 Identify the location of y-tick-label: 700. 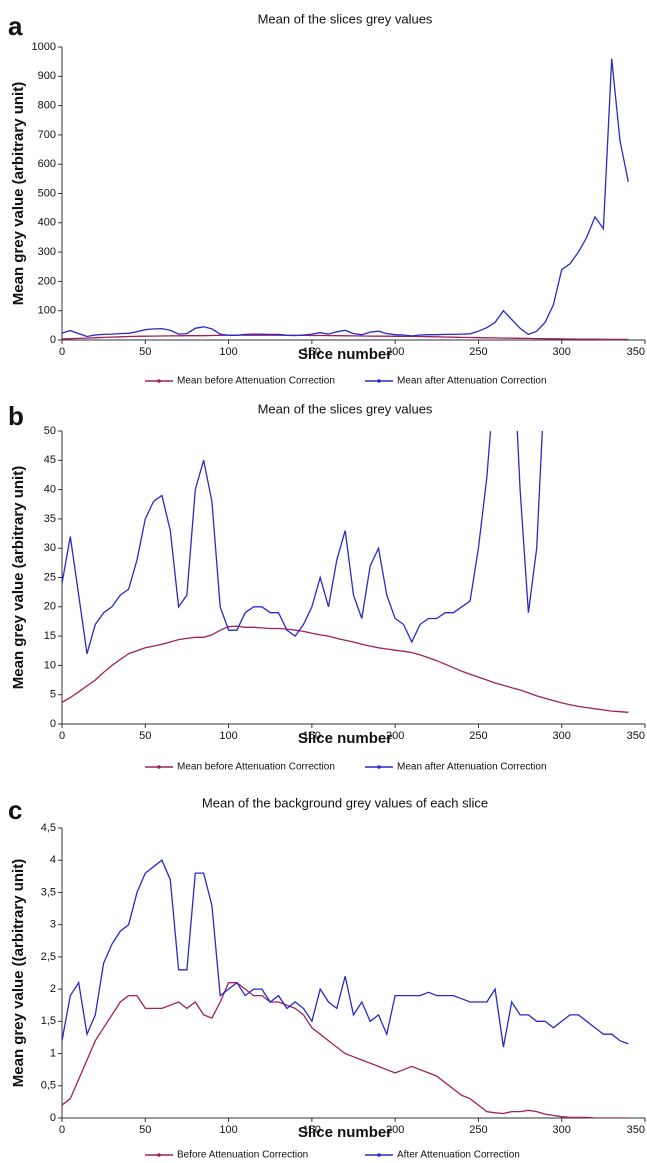
(47, 135).